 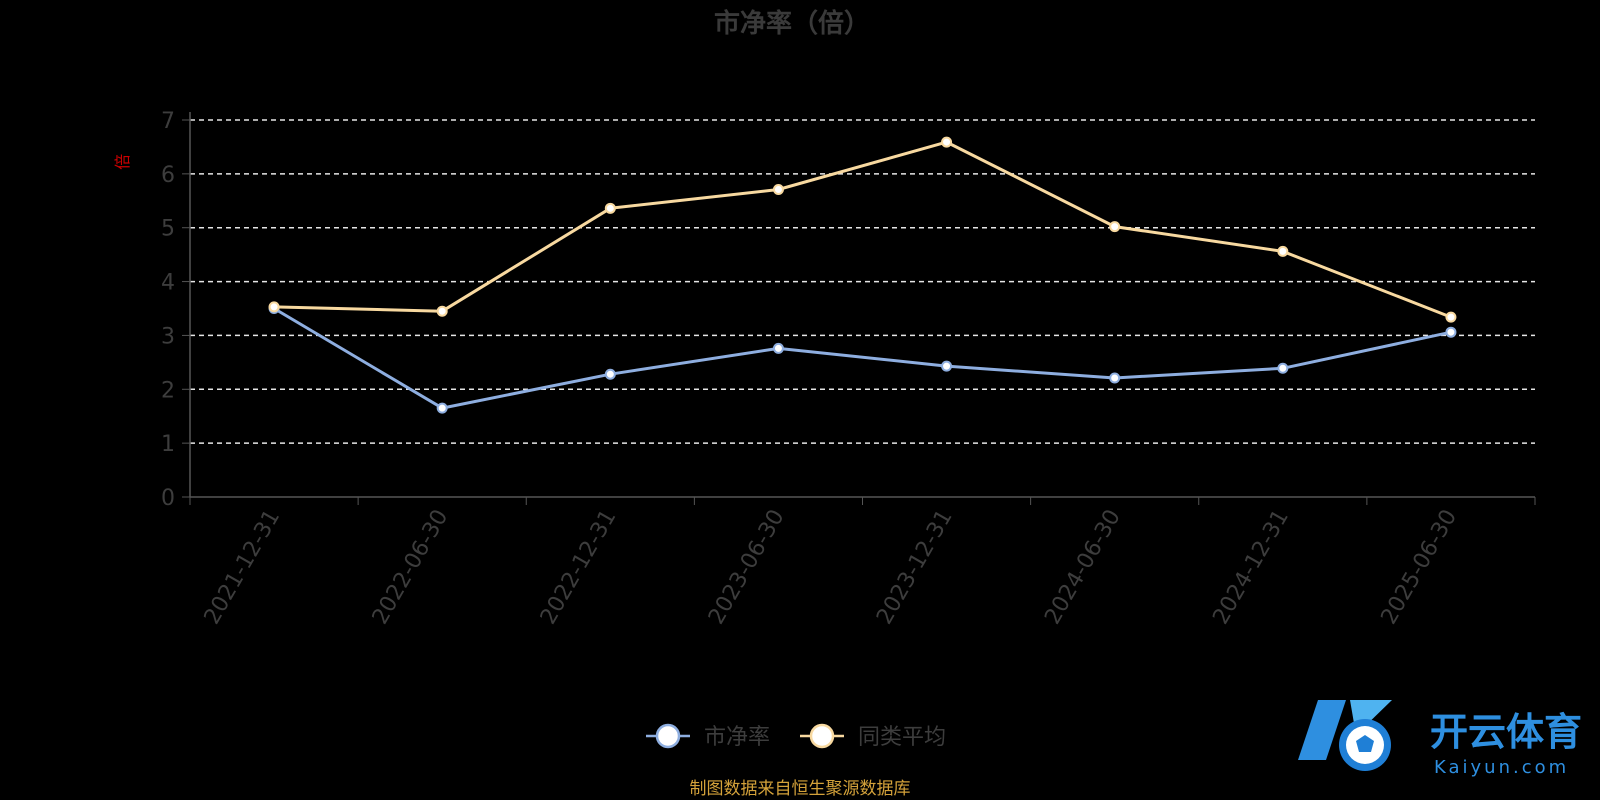 I want to click on x-tick-label: 2023-12-31, so click(x=915, y=567).